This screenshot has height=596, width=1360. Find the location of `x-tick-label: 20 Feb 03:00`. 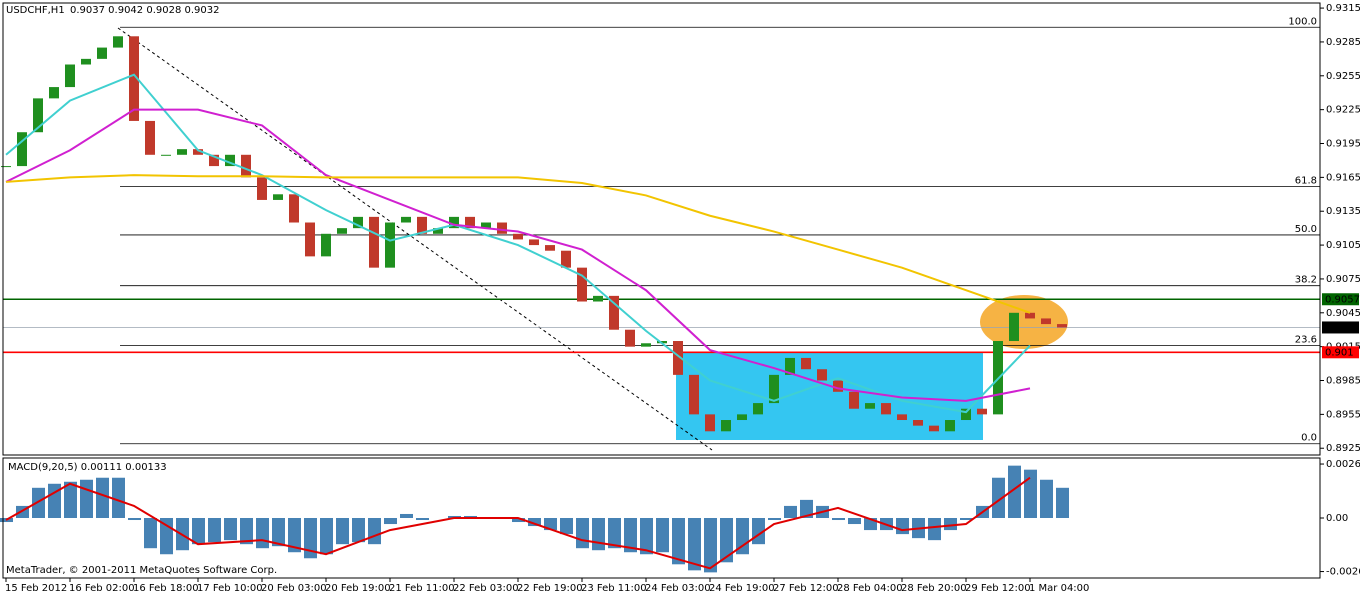

x-tick-label: 20 Feb 03:00 is located at coordinates (294, 588).